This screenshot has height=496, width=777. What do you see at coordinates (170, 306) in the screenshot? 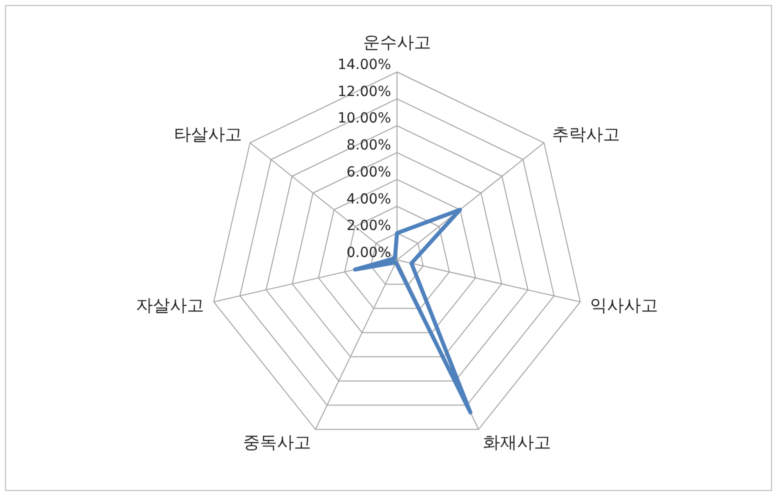
I see `spoke-label: 자살사고` at bounding box center [170, 306].